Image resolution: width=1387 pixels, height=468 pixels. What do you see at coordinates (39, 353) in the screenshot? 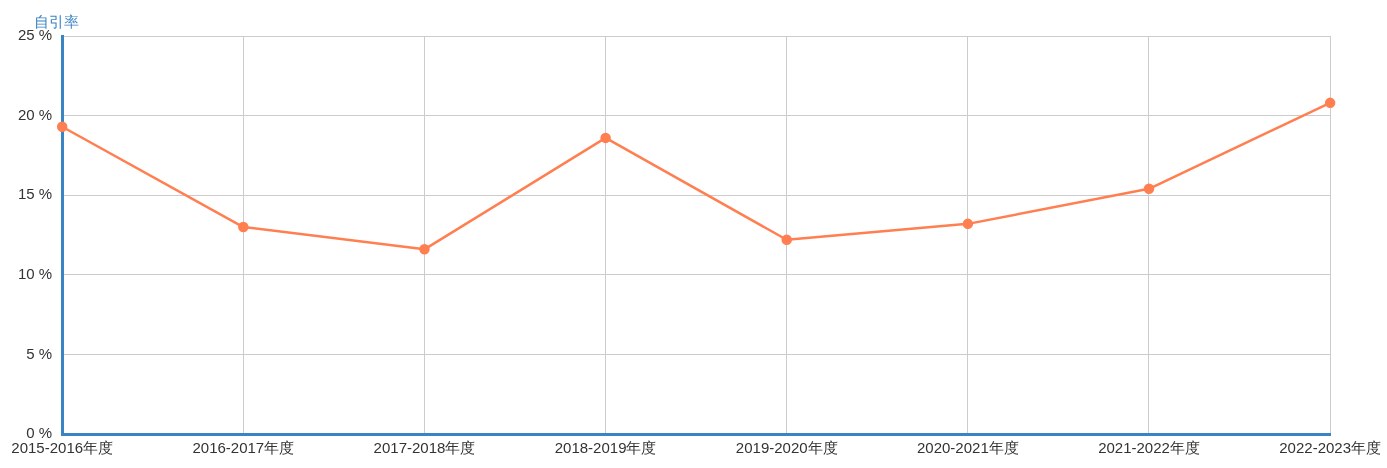
I see `y-tick-label: 5 %` at bounding box center [39, 353].